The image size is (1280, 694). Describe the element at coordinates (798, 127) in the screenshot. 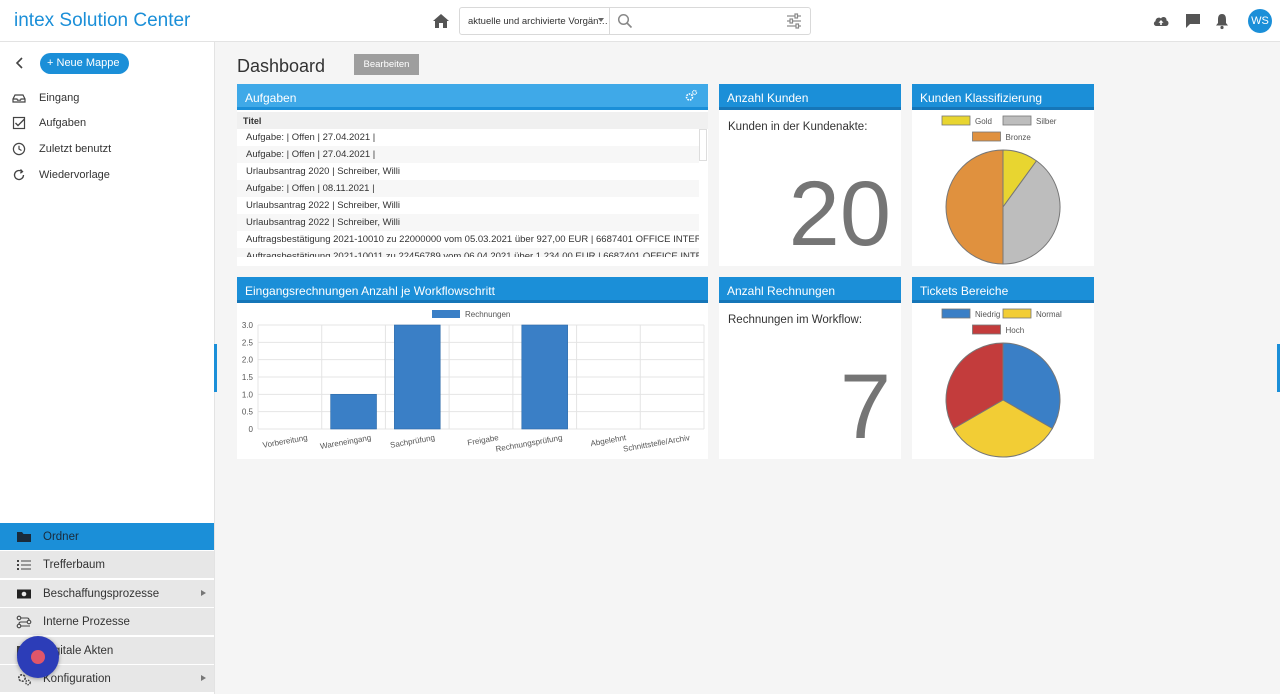

I see `kpi-label: Kunden in der Kundenakte:` at that location.